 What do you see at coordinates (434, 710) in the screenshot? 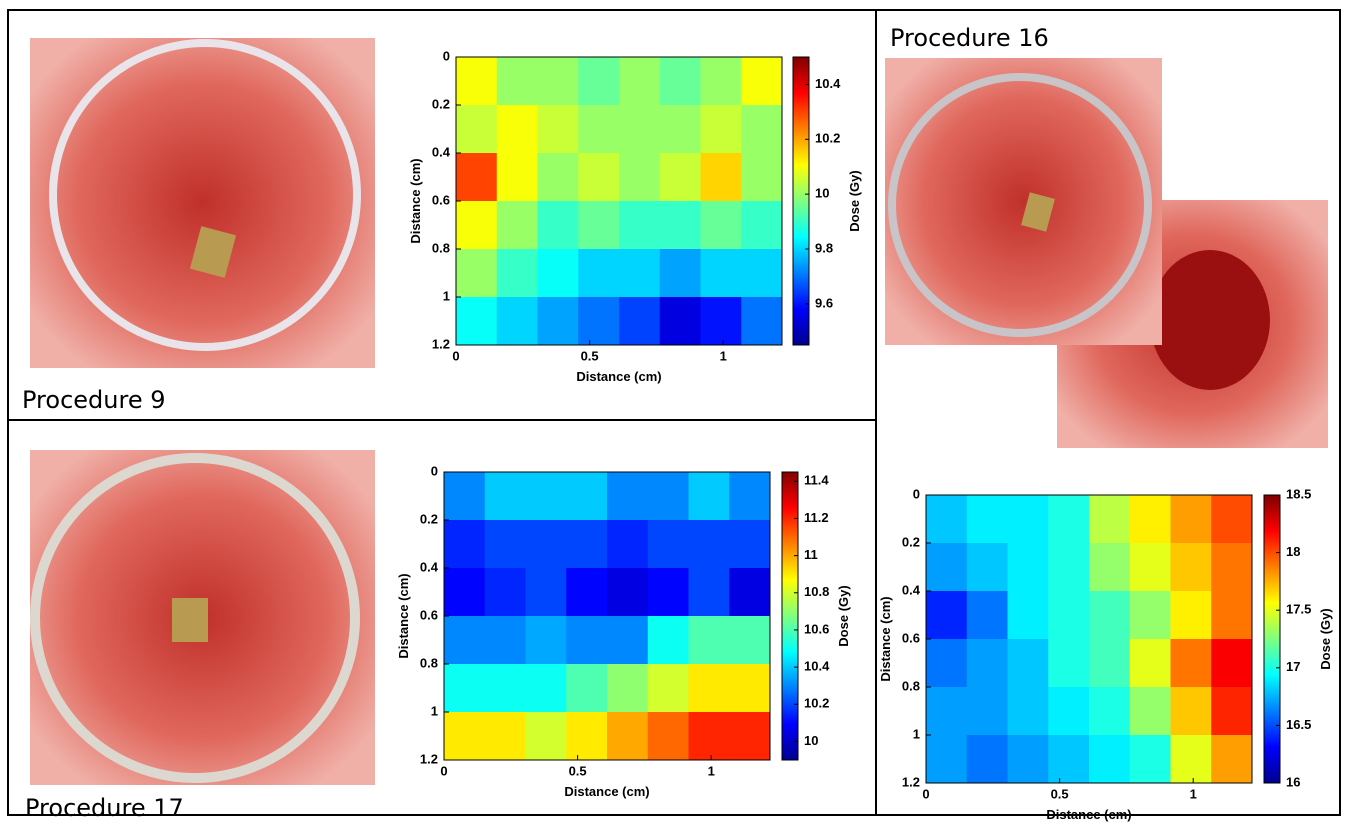
I see `y-tick-label: 1` at bounding box center [434, 710].